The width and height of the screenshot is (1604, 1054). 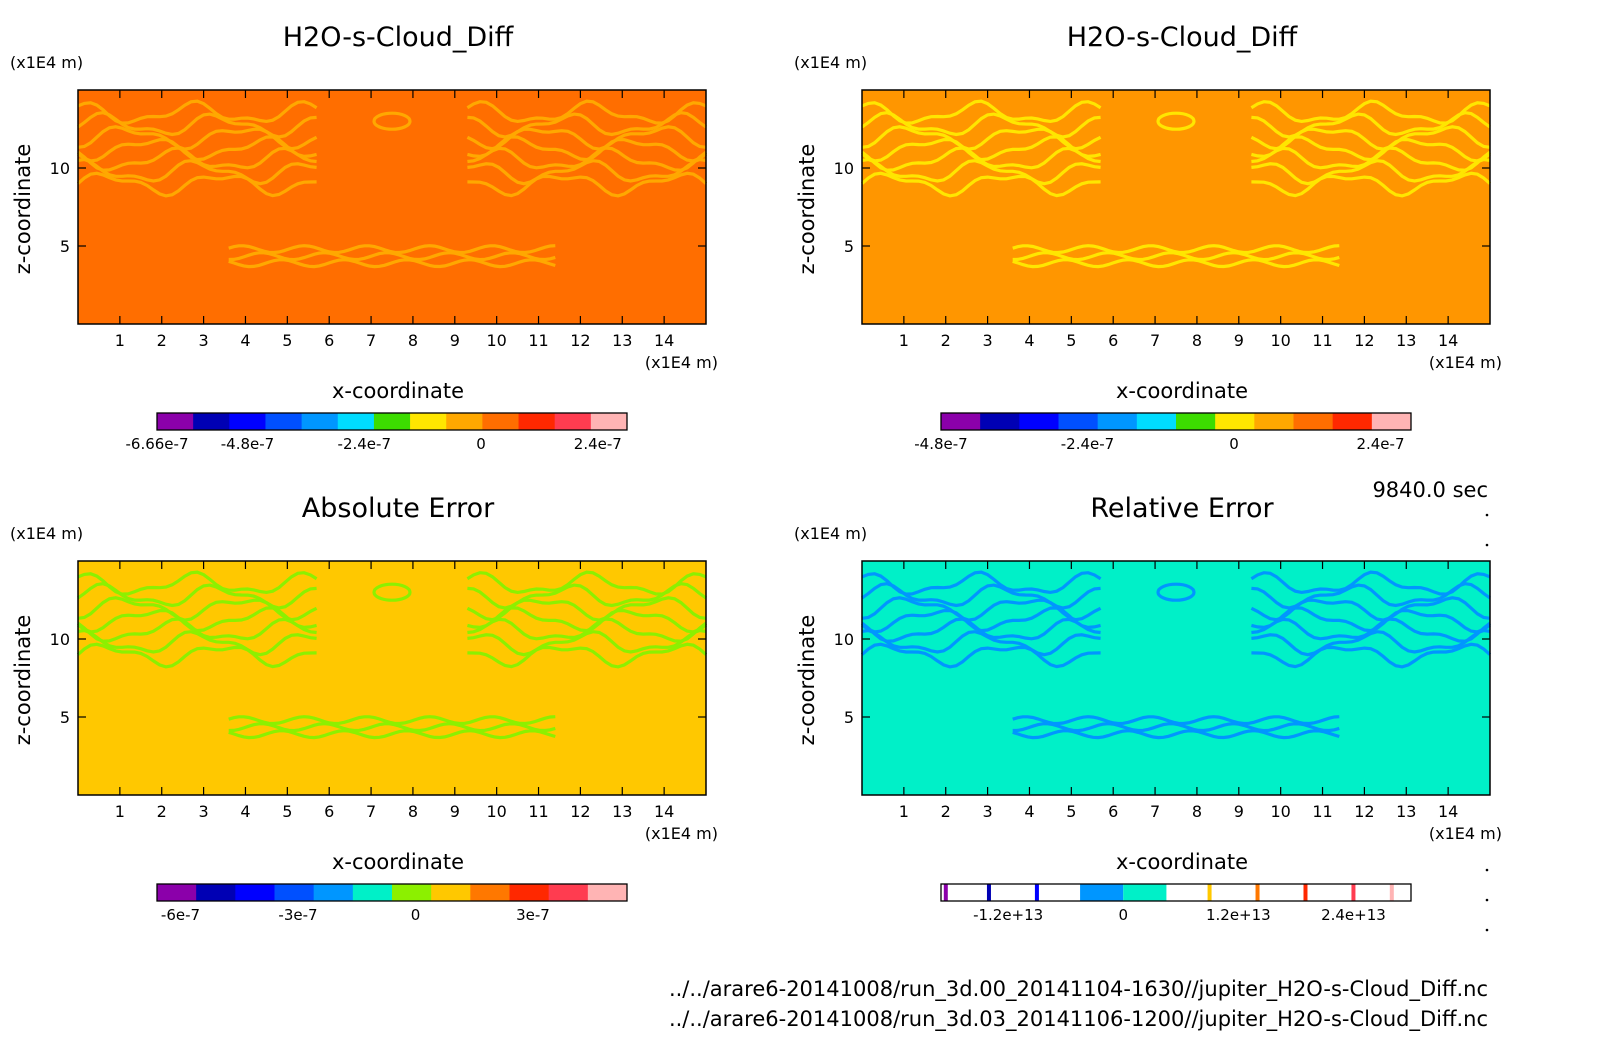 I want to click on panel-title: Absolute Error, so click(x=398, y=508).